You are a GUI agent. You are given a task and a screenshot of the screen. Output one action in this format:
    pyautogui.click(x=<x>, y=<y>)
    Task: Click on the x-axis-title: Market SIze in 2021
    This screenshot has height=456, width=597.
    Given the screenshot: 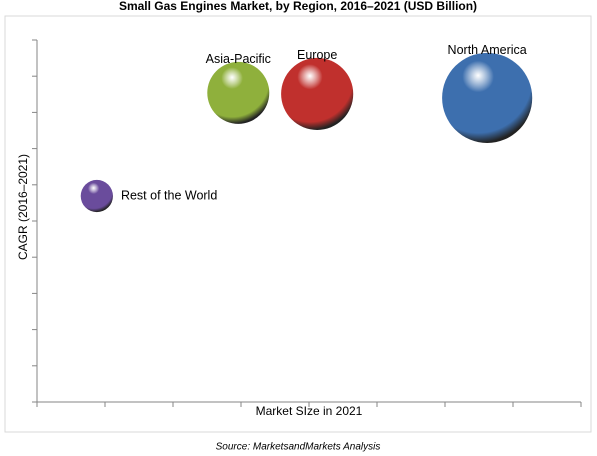 What is the action you would take?
    pyautogui.click(x=309, y=411)
    